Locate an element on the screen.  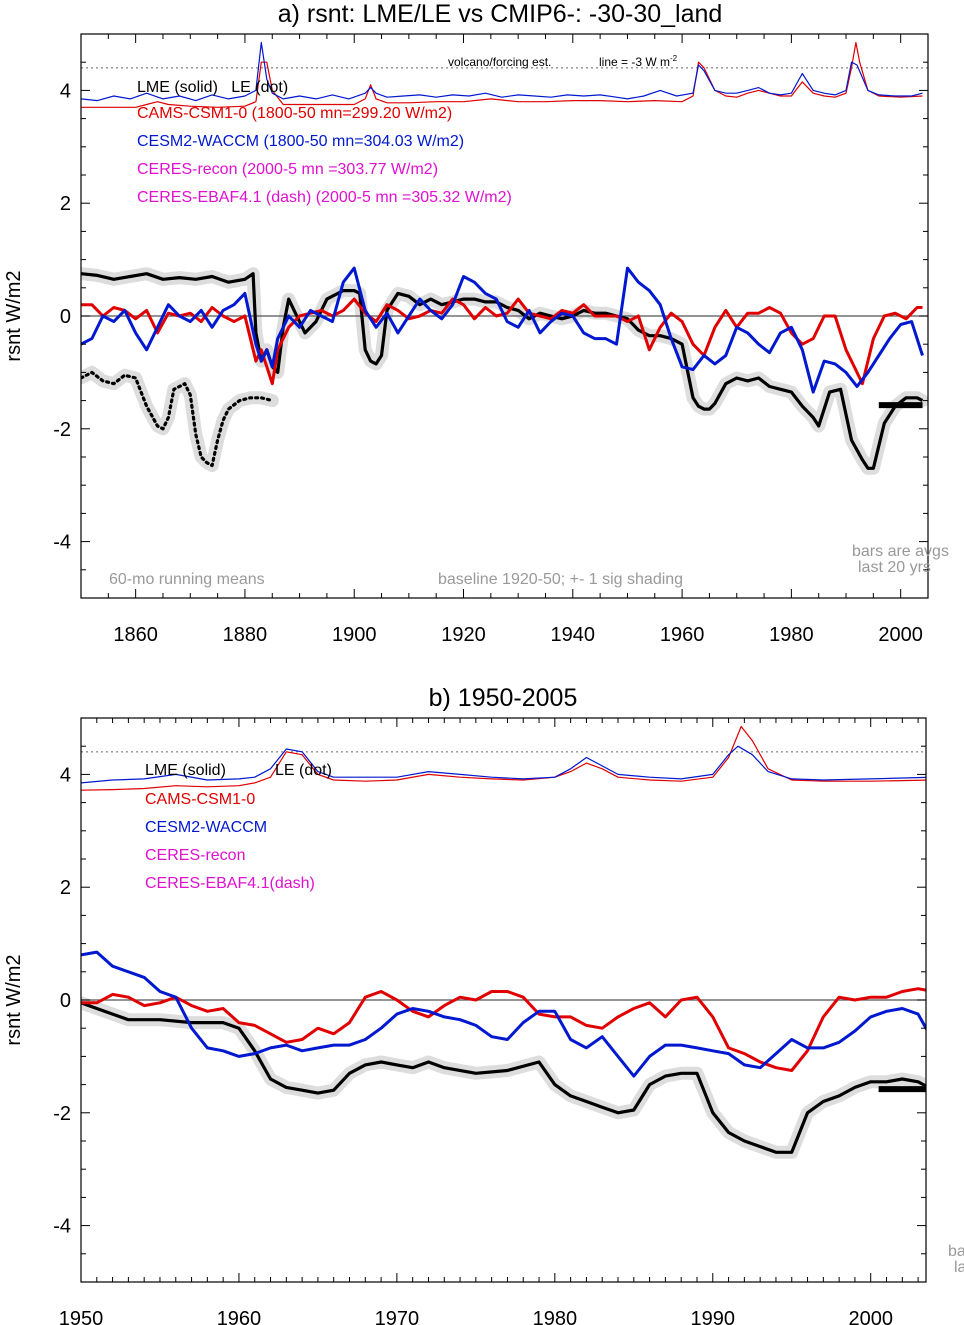
ytick-label-a: -4 is located at coordinates (62, 543).